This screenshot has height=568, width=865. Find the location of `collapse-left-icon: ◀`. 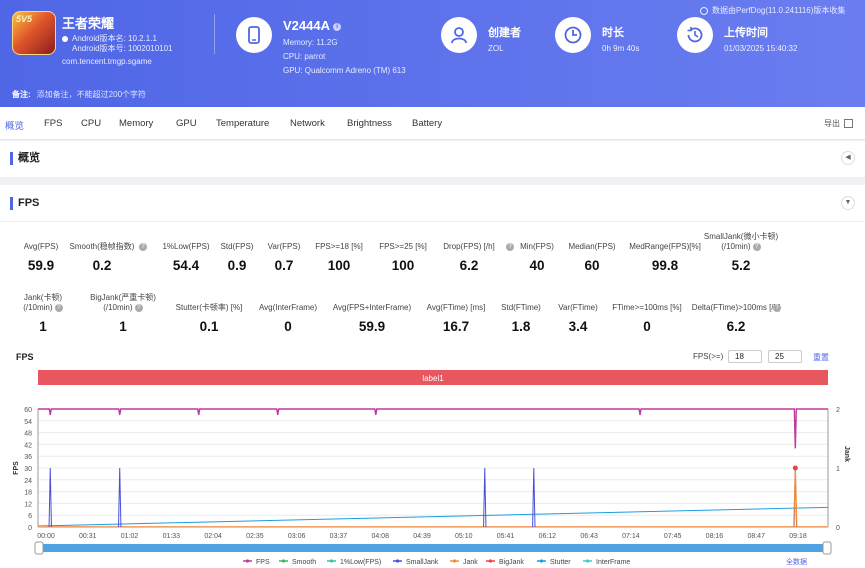

collapse-left-icon: ◀ is located at coordinates (848, 158).